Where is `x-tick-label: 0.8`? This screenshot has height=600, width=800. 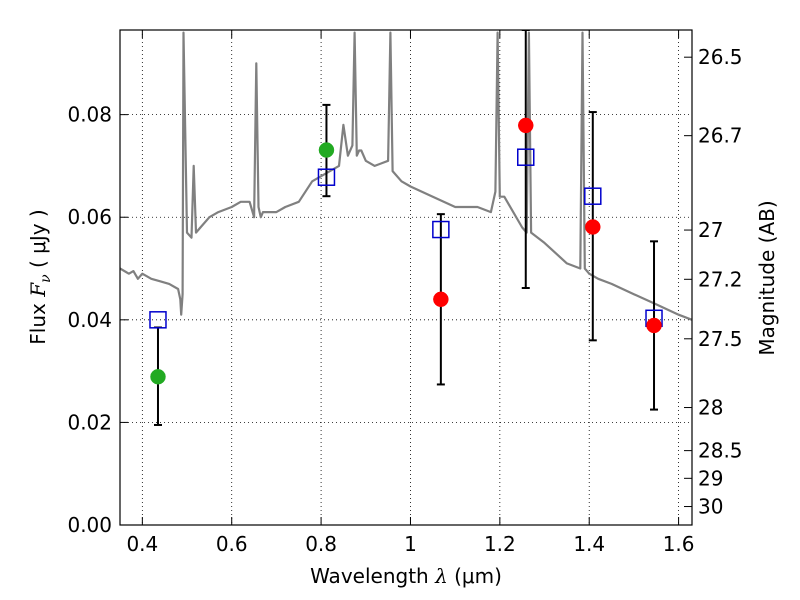 x-tick-label: 0.8 is located at coordinates (321, 544).